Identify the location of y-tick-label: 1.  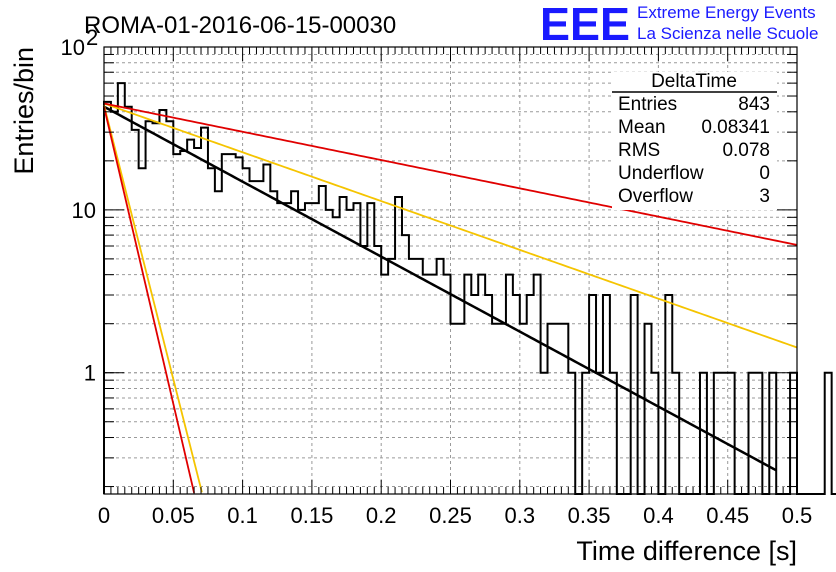
(90, 373).